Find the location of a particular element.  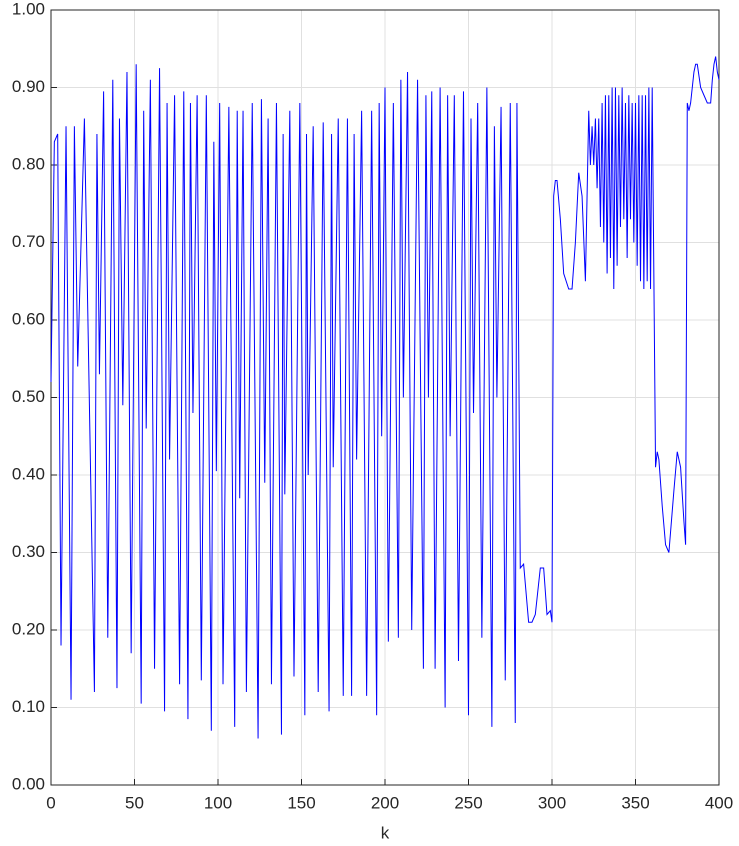

y-tick-label: 0.90 is located at coordinates (28, 86).